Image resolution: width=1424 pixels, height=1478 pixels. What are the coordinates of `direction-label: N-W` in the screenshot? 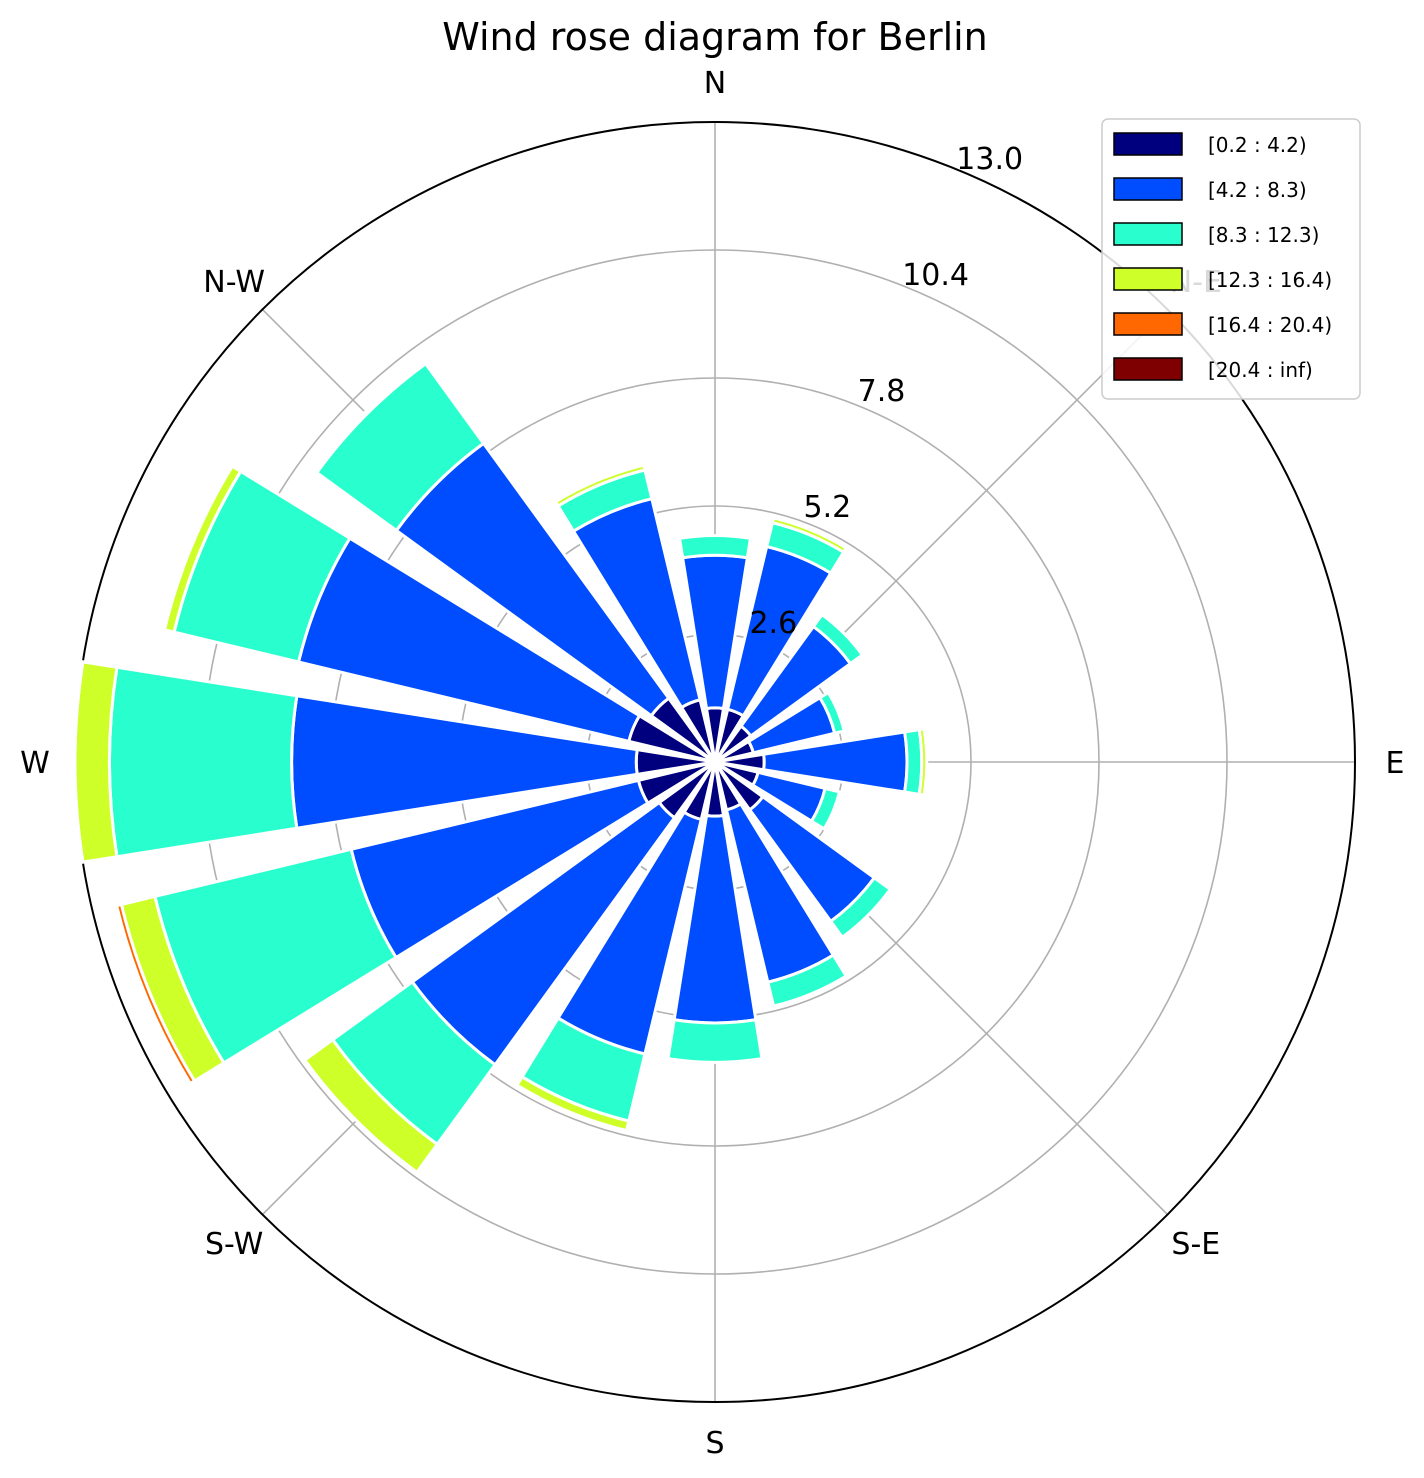 It's located at (234, 282).